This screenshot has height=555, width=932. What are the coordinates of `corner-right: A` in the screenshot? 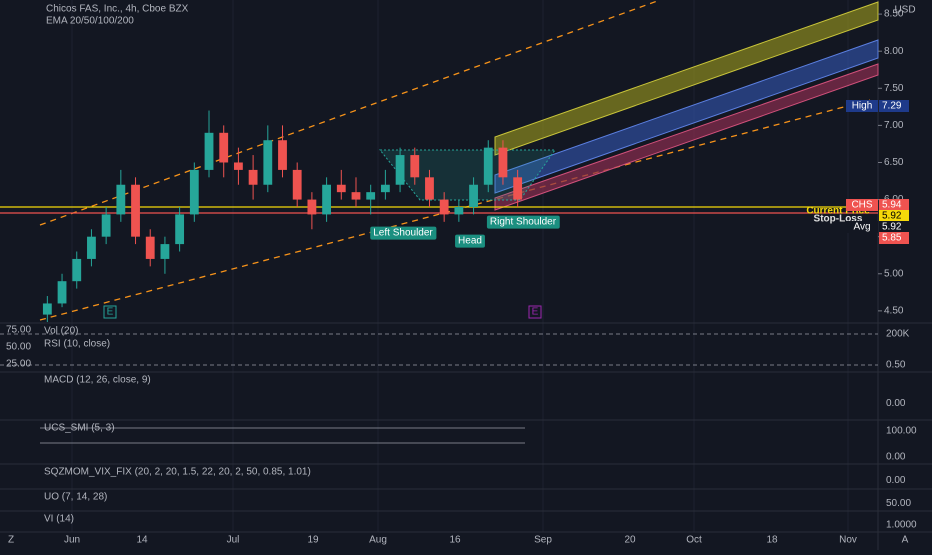 It's located at (905, 540).